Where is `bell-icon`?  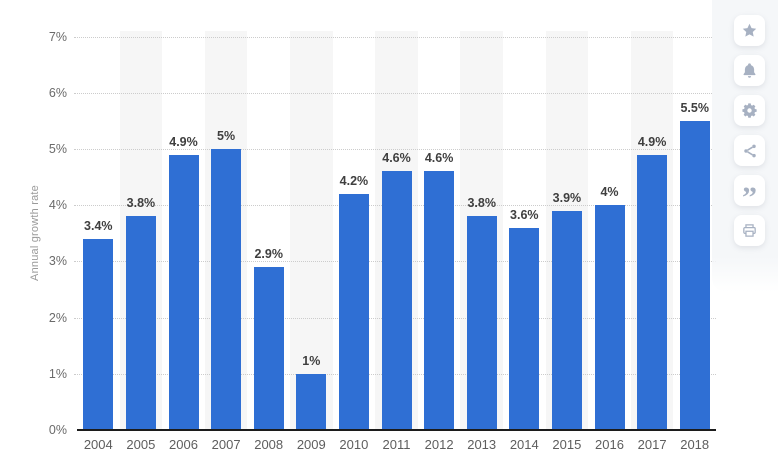
bell-icon is located at coordinates (749, 70).